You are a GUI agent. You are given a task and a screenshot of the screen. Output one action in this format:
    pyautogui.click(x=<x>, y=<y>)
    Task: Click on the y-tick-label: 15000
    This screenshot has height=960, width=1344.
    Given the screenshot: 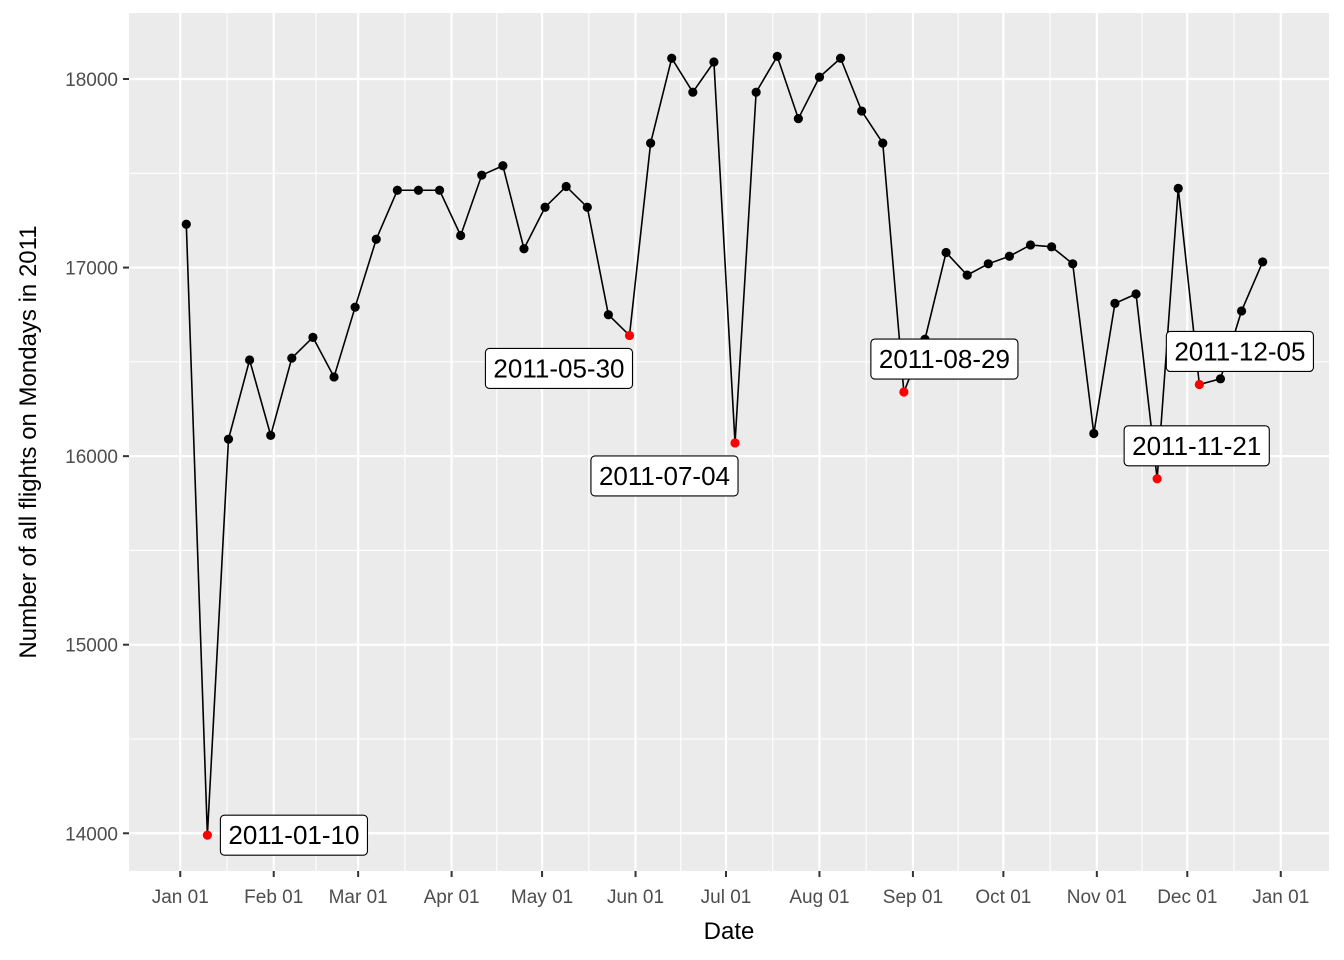 What is the action you would take?
    pyautogui.click(x=91, y=646)
    